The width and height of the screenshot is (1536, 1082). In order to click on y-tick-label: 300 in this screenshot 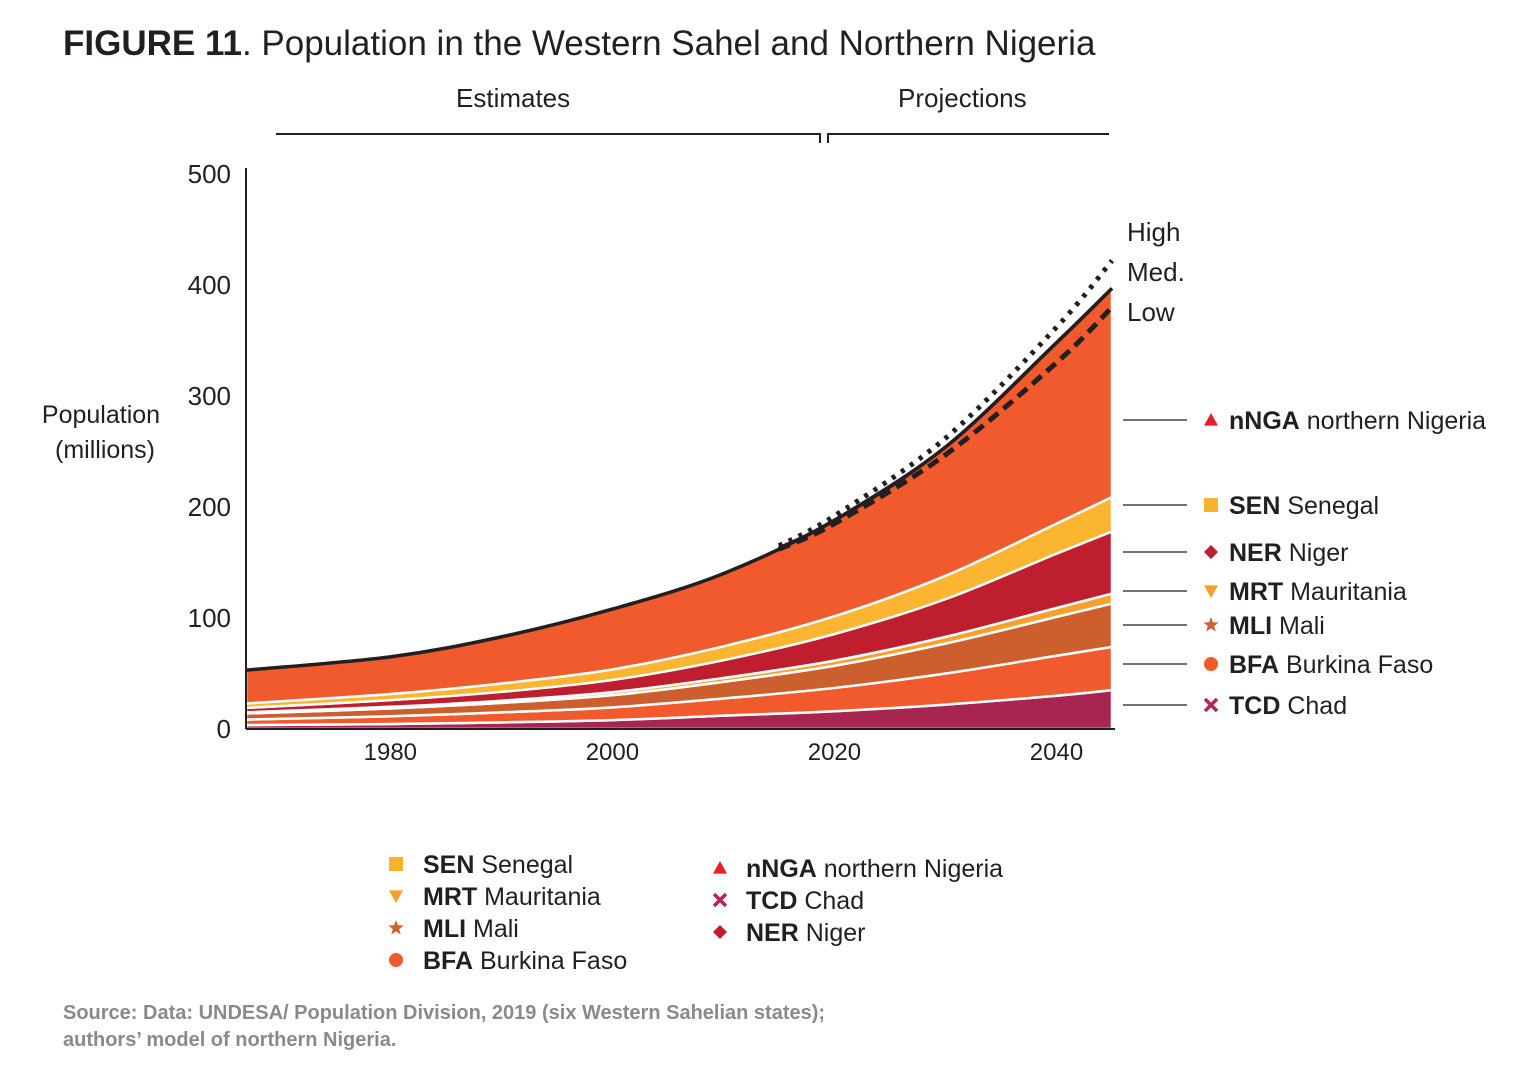, I will do `click(209, 396)`.